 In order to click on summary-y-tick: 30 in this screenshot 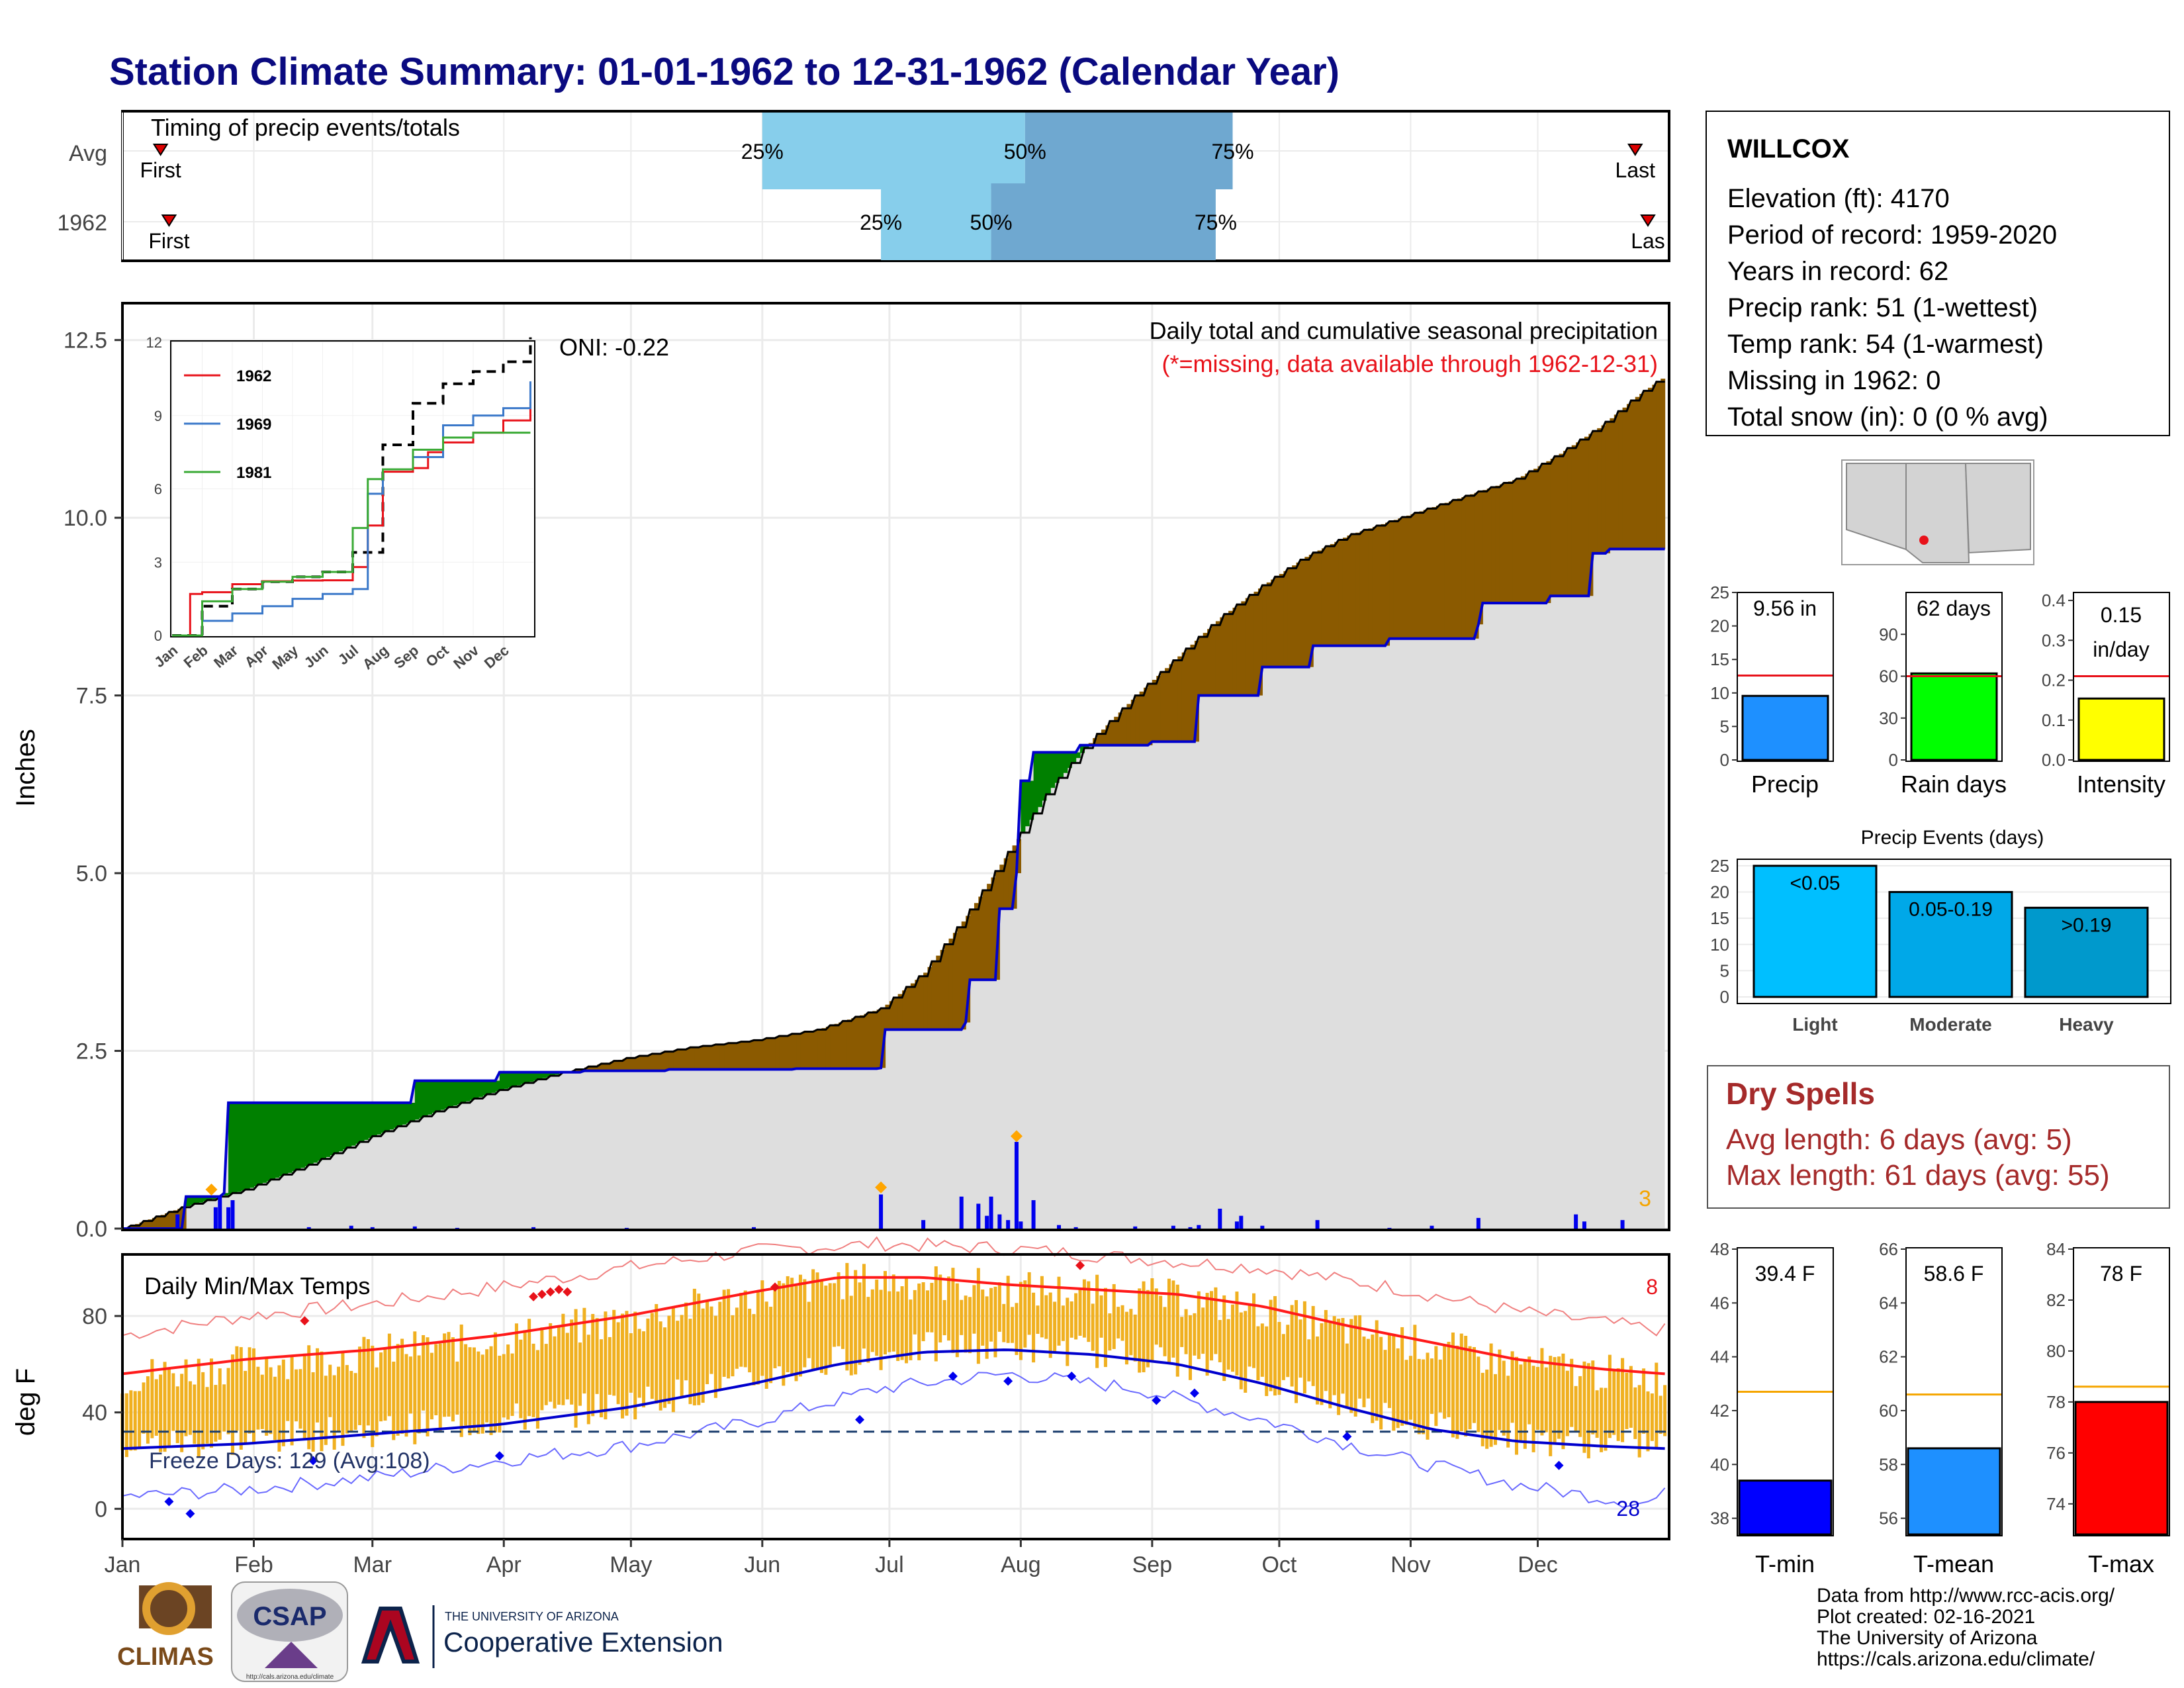, I will do `click(1888, 718)`.